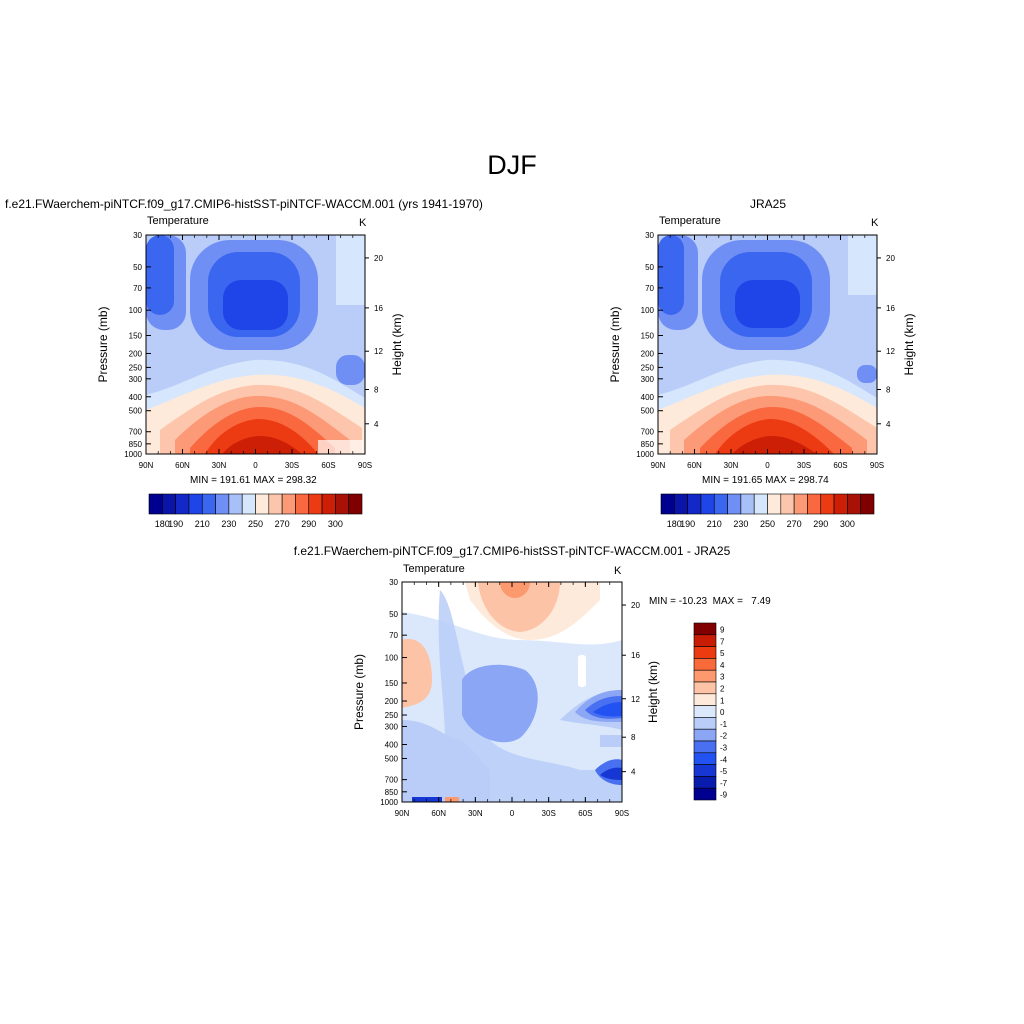  What do you see at coordinates (649, 235) in the screenshot?
I see `obs-ytick-label: 30` at bounding box center [649, 235].